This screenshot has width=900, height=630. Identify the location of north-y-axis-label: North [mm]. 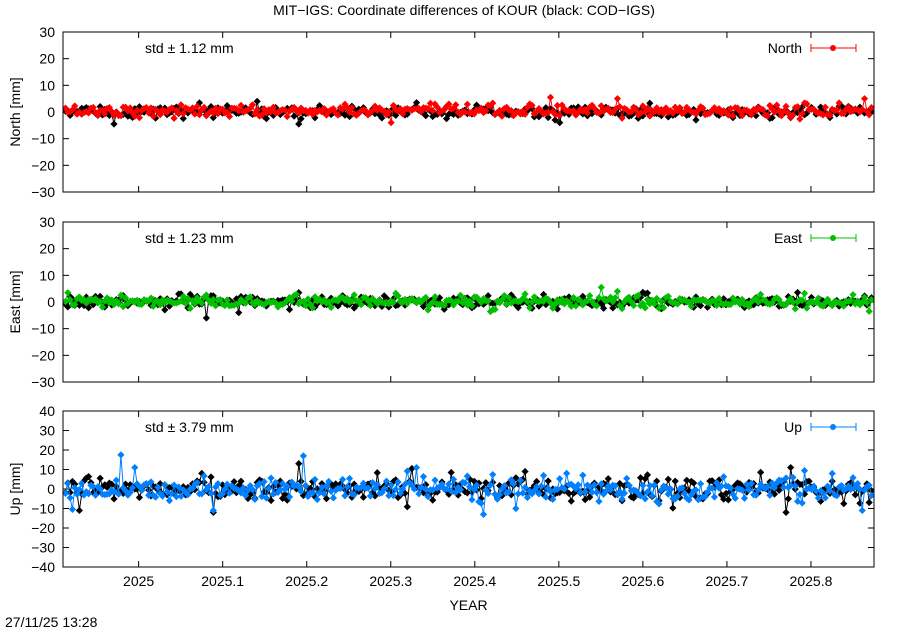
(15, 111).